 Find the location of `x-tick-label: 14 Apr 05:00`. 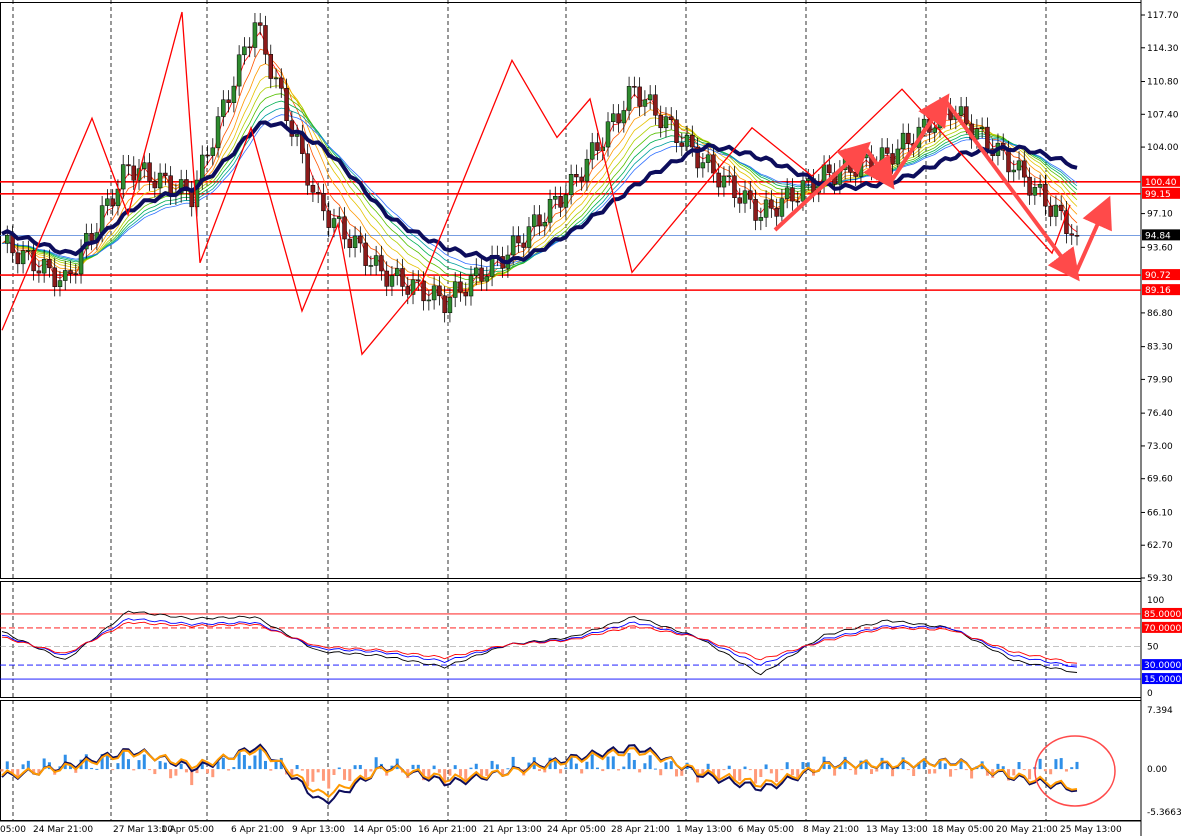

x-tick-label: 14 Apr 05:00 is located at coordinates (382, 830).